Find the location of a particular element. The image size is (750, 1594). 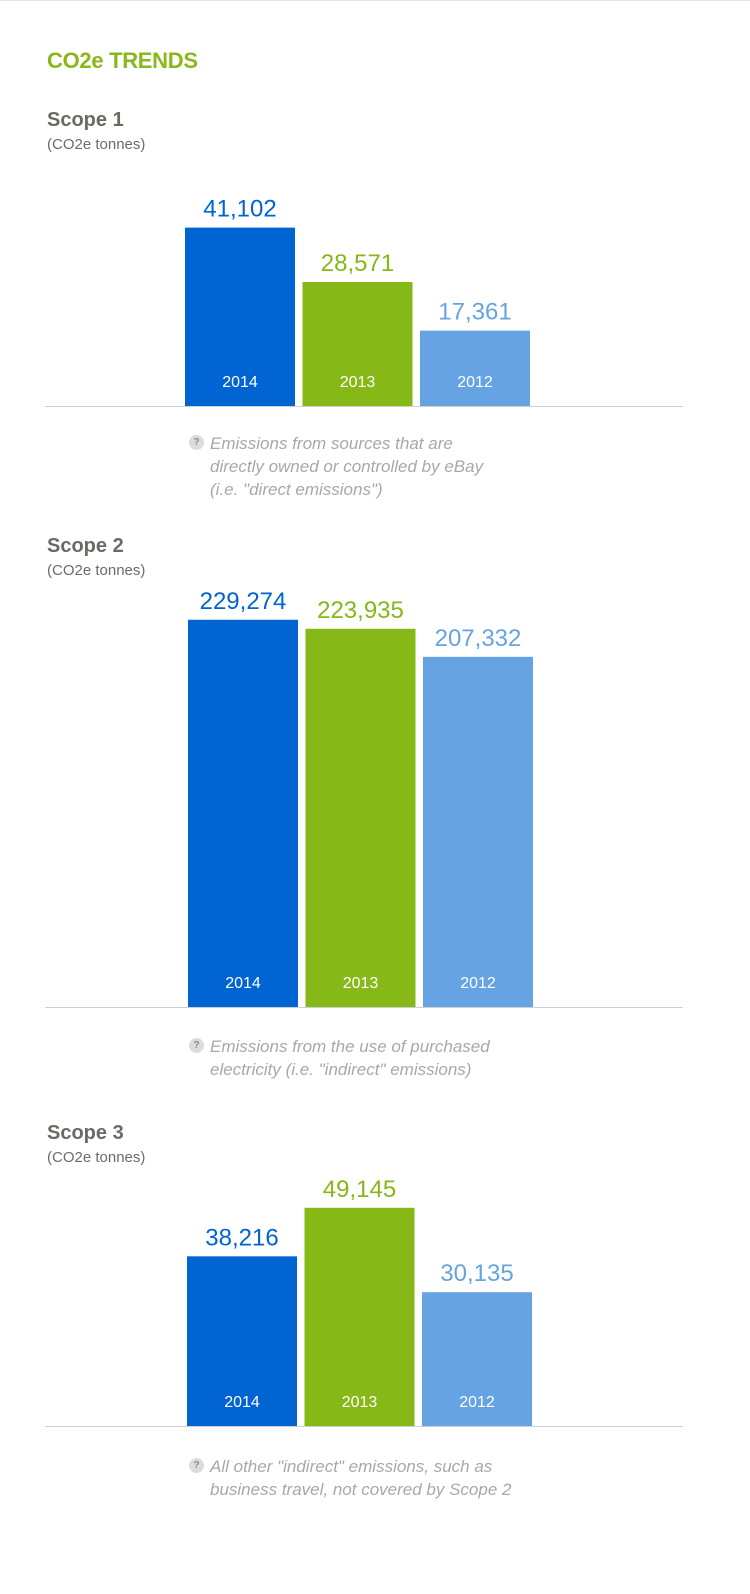

value-label-2012: 30,135 is located at coordinates (476, 1273).